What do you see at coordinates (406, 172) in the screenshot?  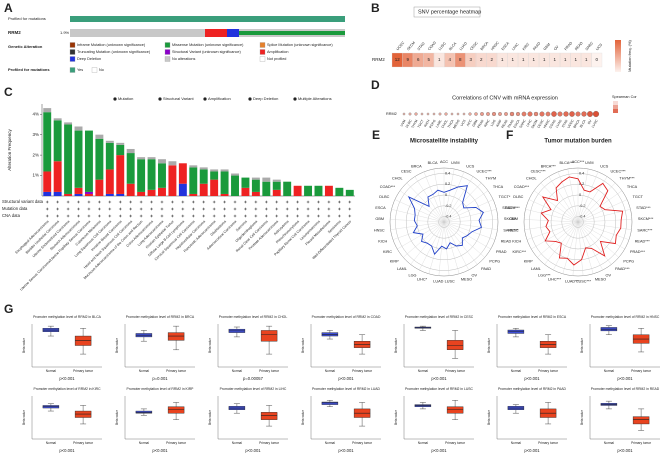 I see `category-label: CESC` at bounding box center [406, 172].